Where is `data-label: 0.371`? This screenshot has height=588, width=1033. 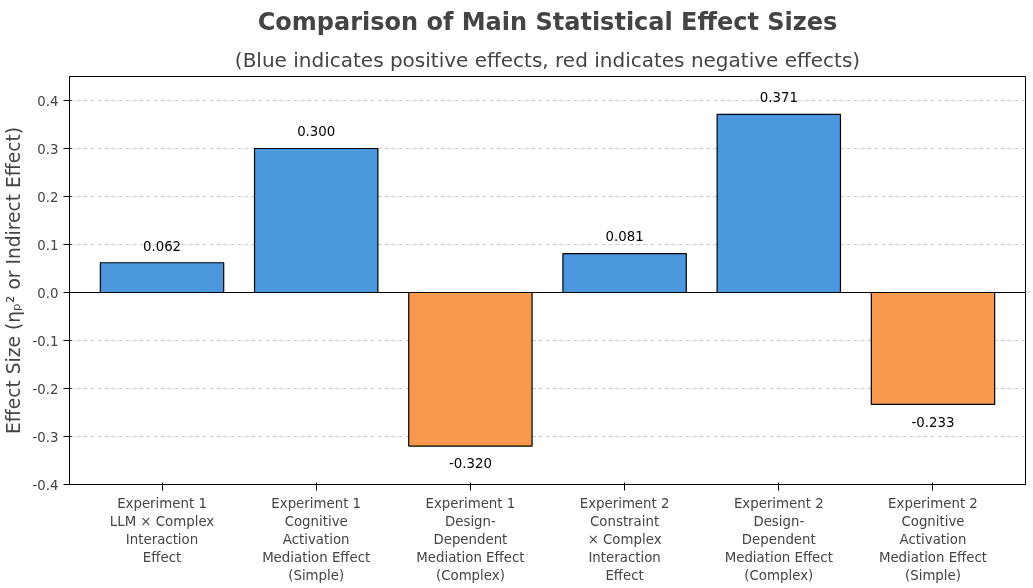
data-label: 0.371 is located at coordinates (778, 98).